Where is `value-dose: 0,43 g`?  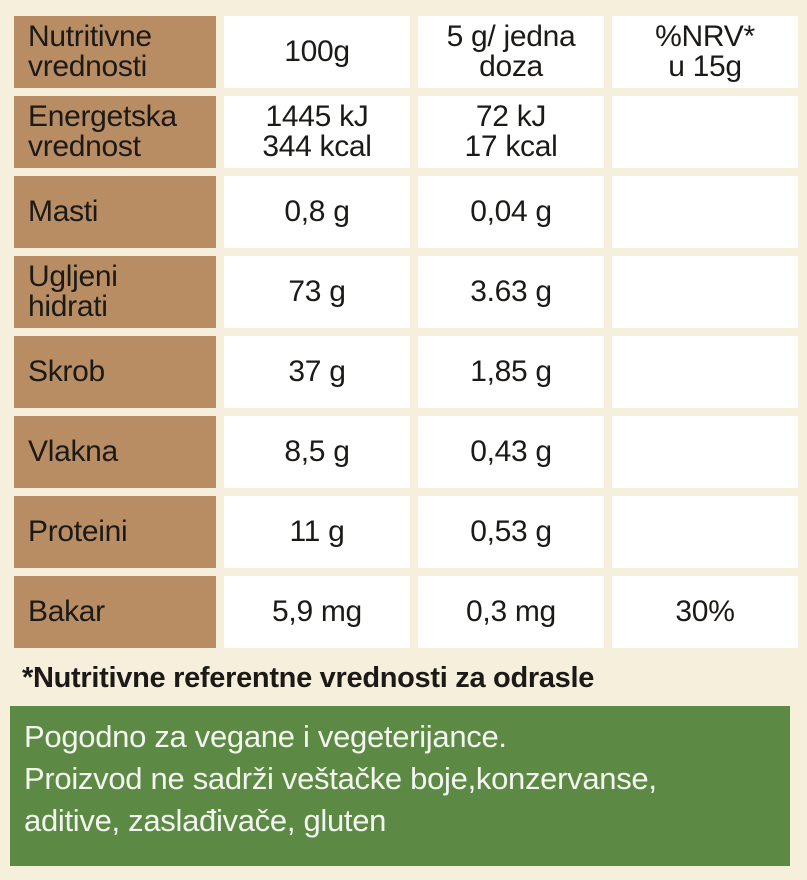 value-dose: 0,43 g is located at coordinates (511, 452).